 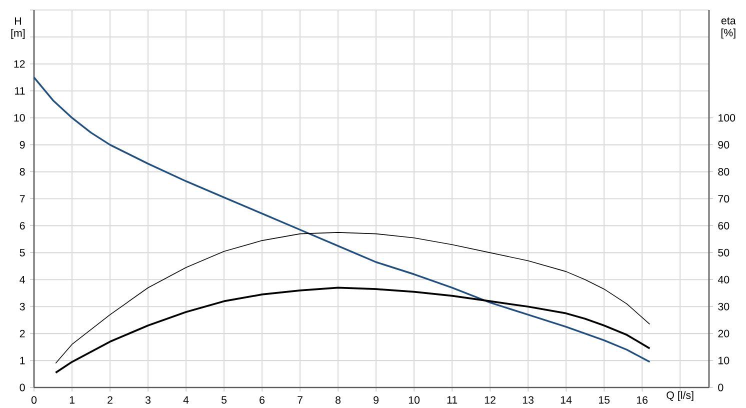 I want to click on x-tick-label: 1, so click(x=72, y=400).